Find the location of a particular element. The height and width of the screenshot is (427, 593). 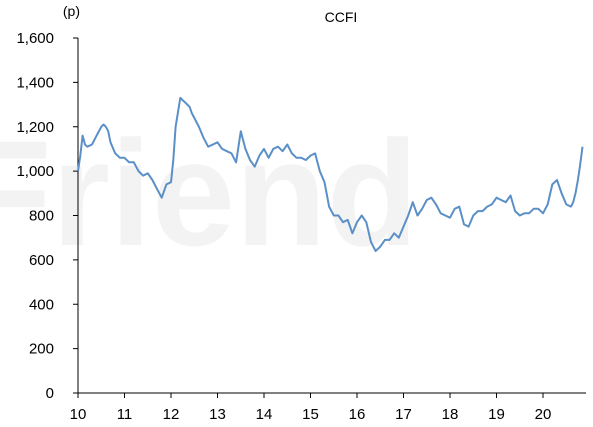

y-tick-label: 1,000 is located at coordinates (35, 171).